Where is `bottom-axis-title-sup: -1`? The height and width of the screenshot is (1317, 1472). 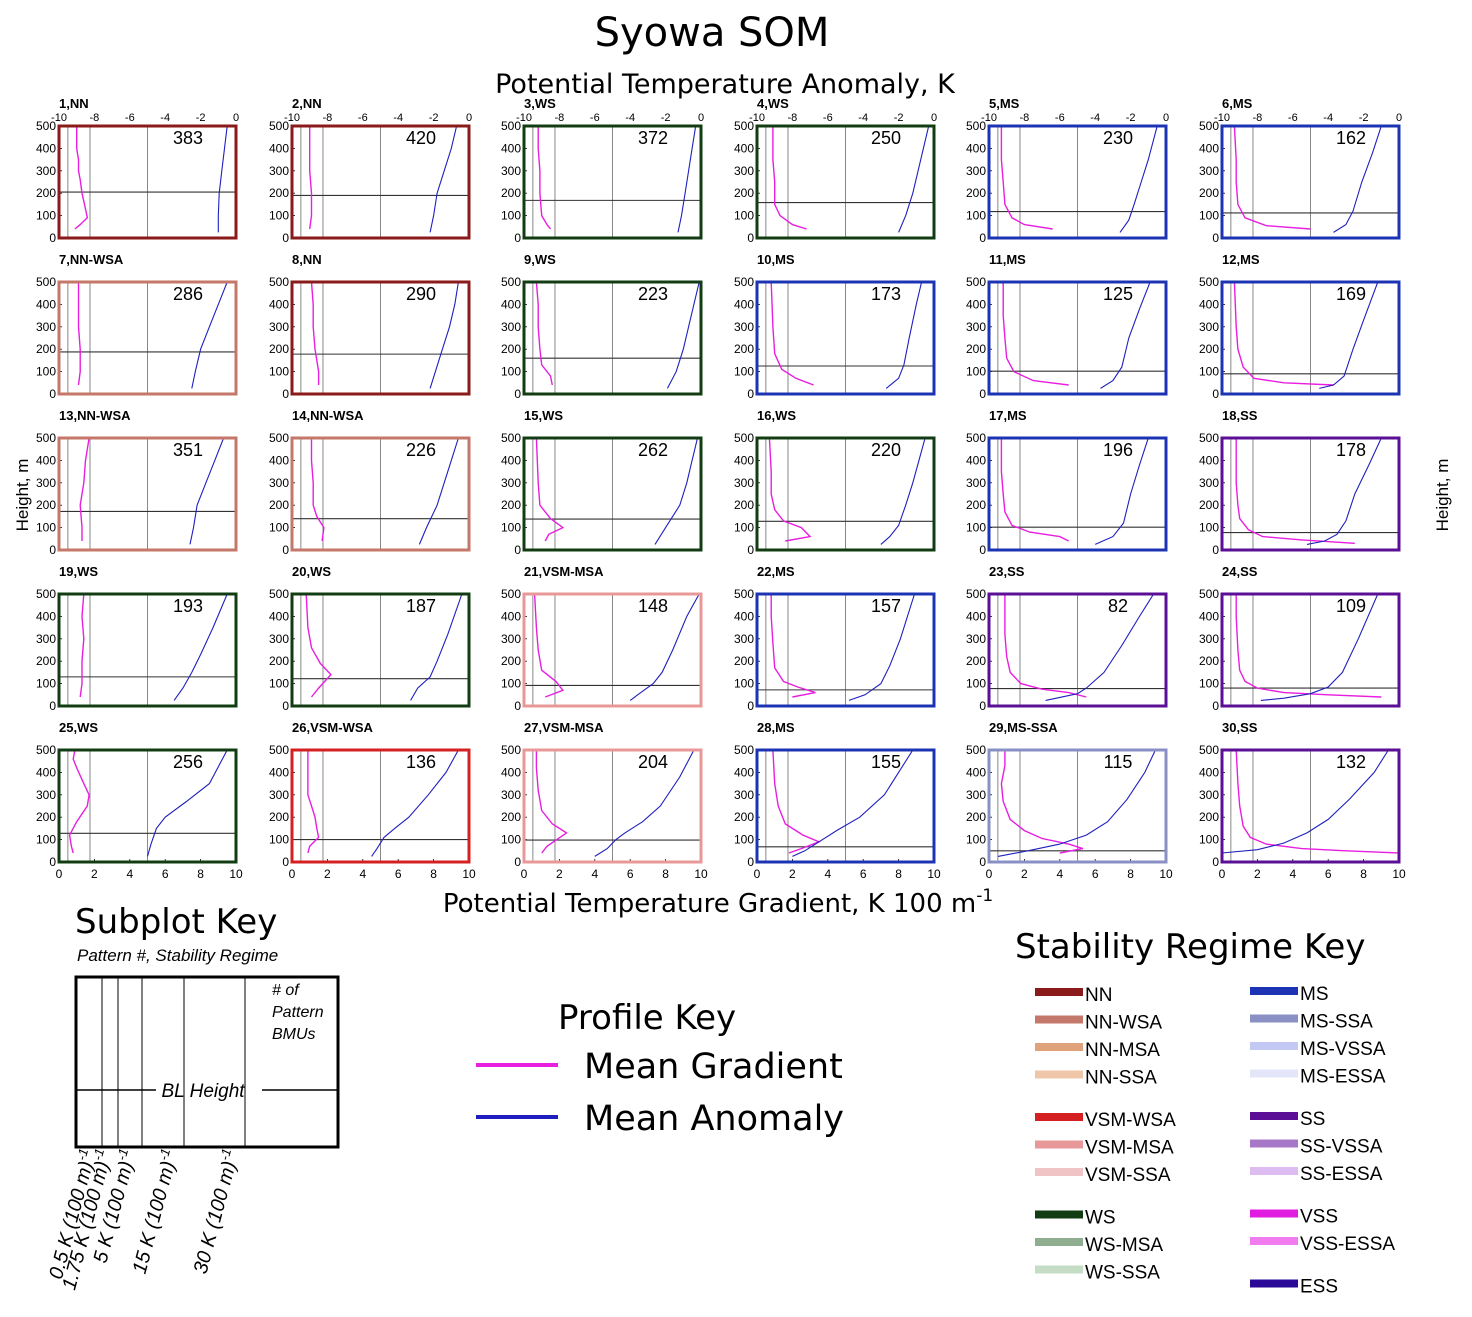 bottom-axis-title-sup: -1 is located at coordinates (984, 896).